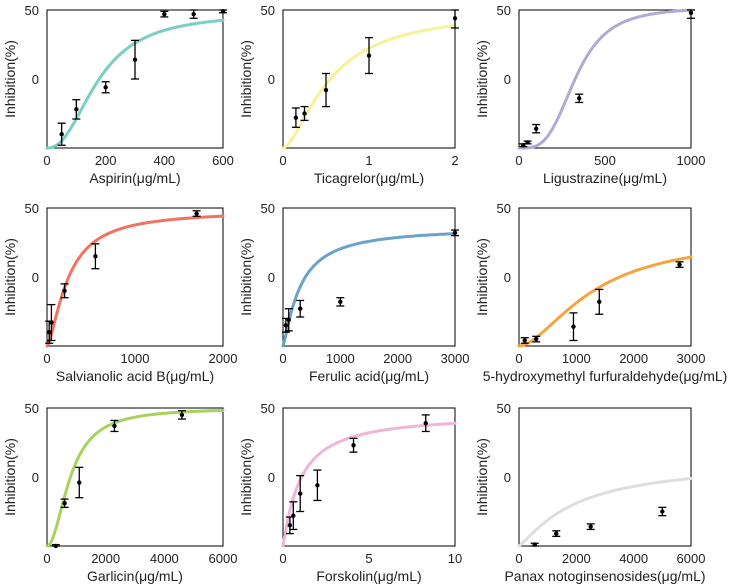 This screenshot has width=743, height=587. Describe the element at coordinates (135, 576) in the screenshot. I see `x-axis-label: Garlicin(μg/mL)` at that location.